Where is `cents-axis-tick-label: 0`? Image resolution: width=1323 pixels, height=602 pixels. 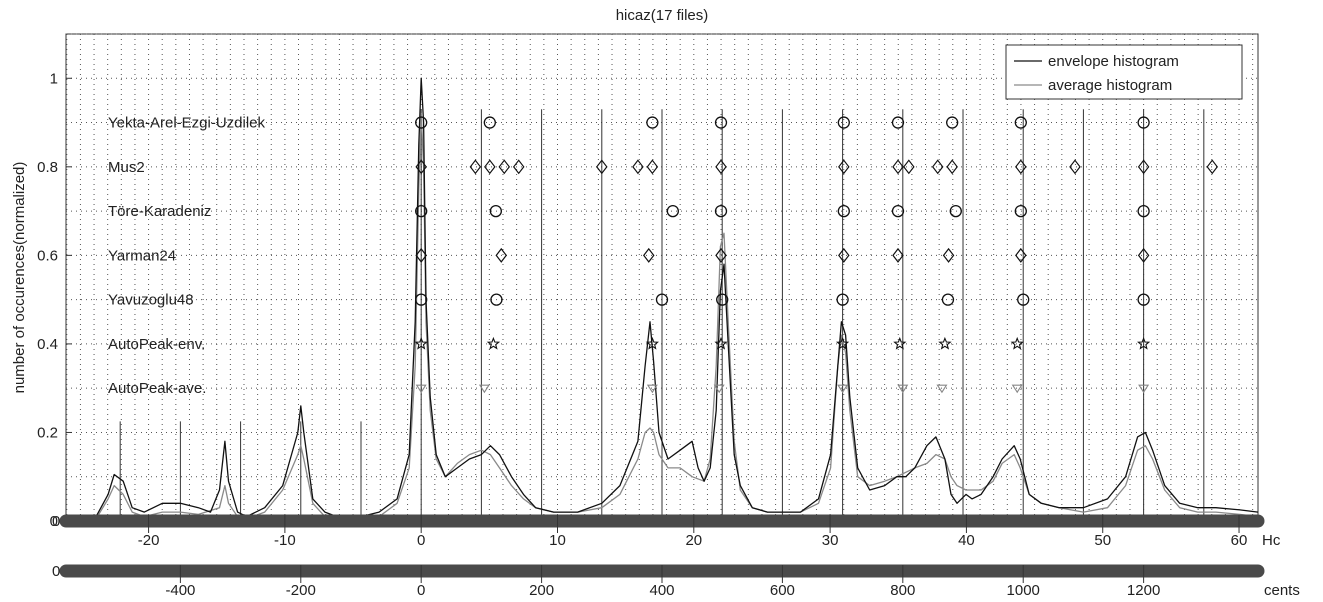 cents-axis-tick-label: 0 is located at coordinates (421, 590).